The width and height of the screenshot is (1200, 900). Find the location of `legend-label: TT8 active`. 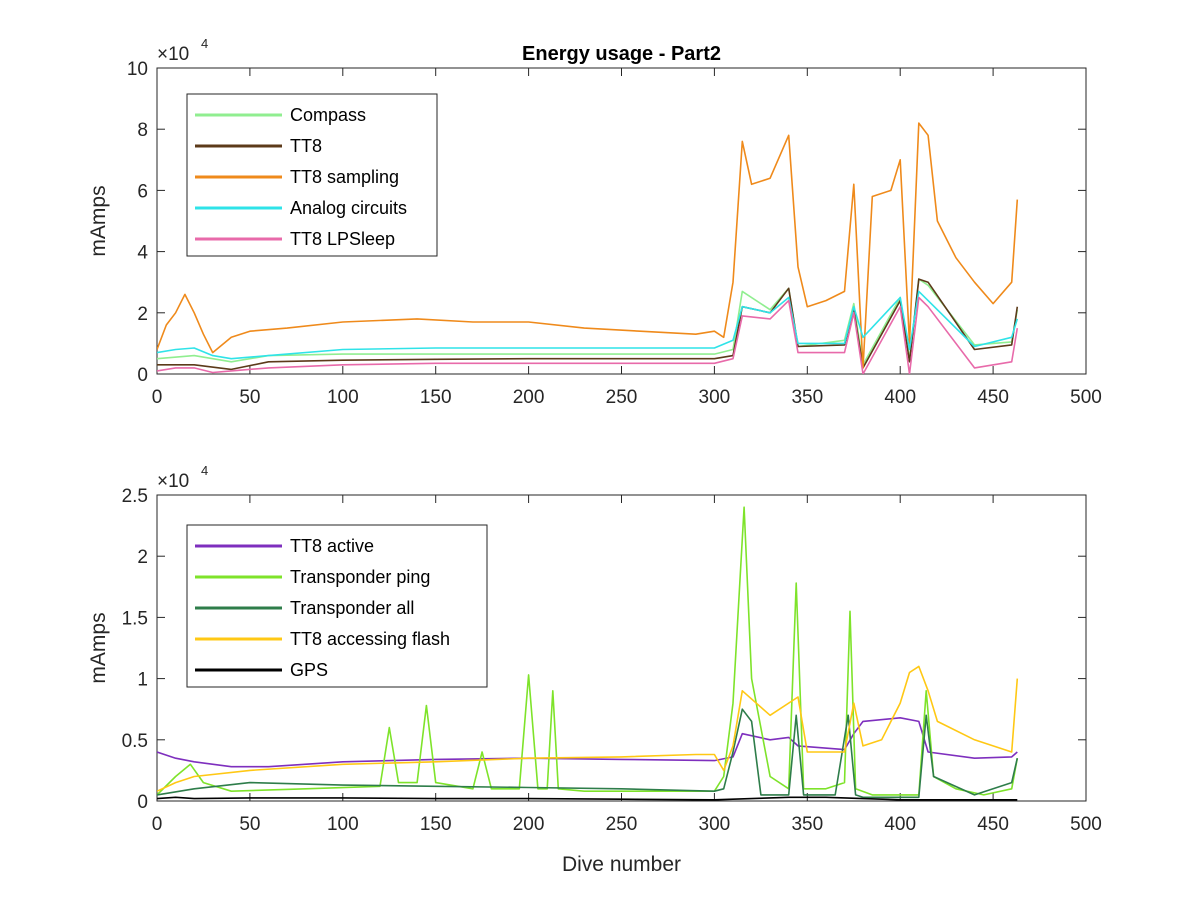

legend-label: TT8 active is located at coordinates (332, 546).